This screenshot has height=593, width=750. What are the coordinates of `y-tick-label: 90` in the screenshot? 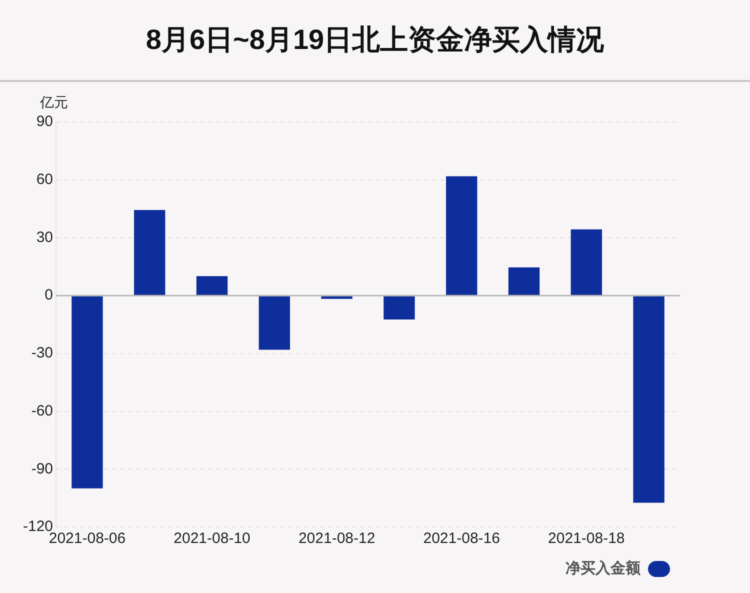 It's located at (45, 121).